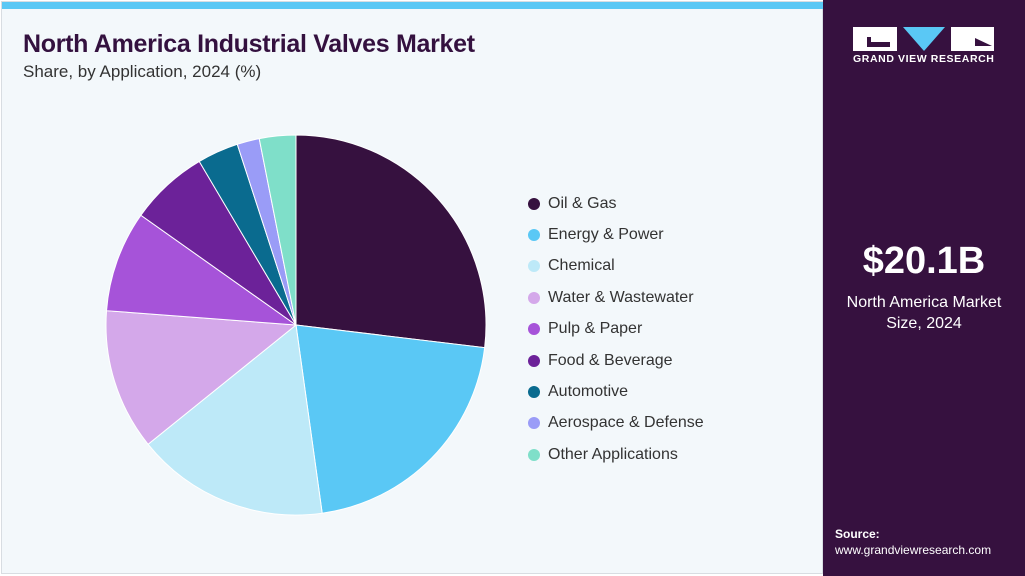  I want to click on pie-slice-oil-gas, so click(391, 241).